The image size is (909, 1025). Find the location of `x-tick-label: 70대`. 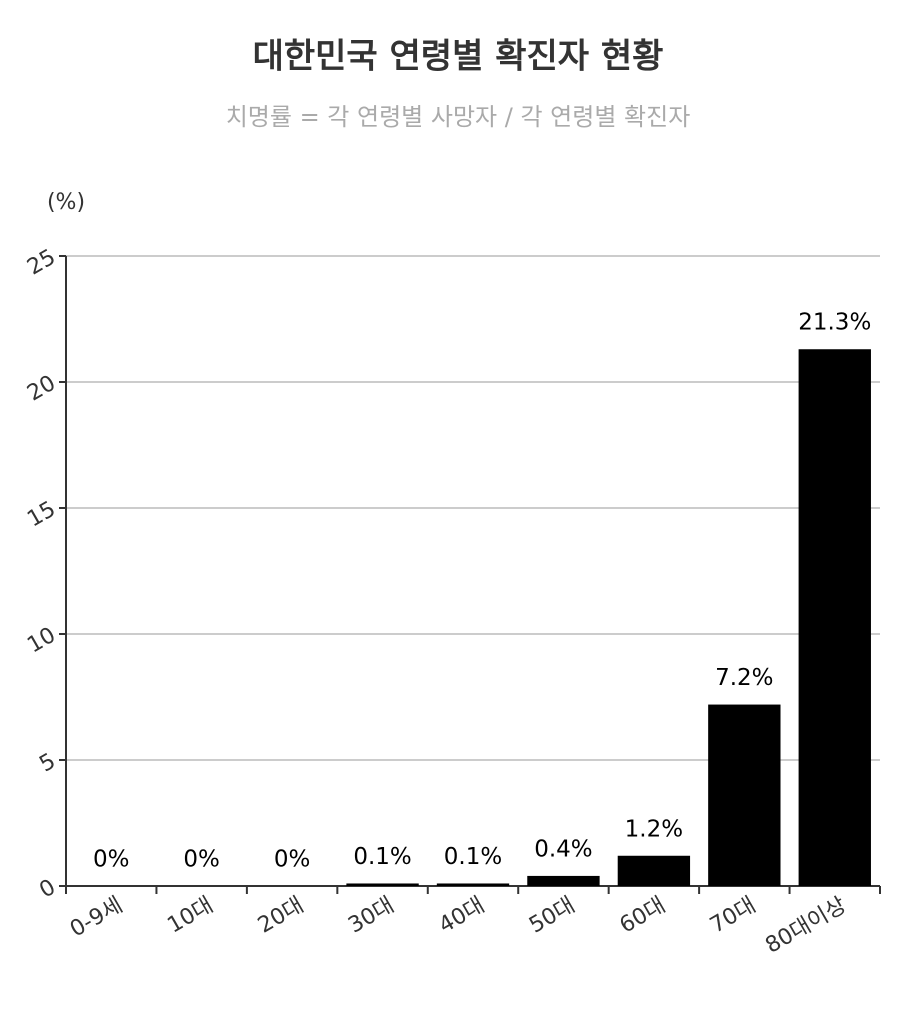

x-tick-label: 70대 is located at coordinates (733, 916).